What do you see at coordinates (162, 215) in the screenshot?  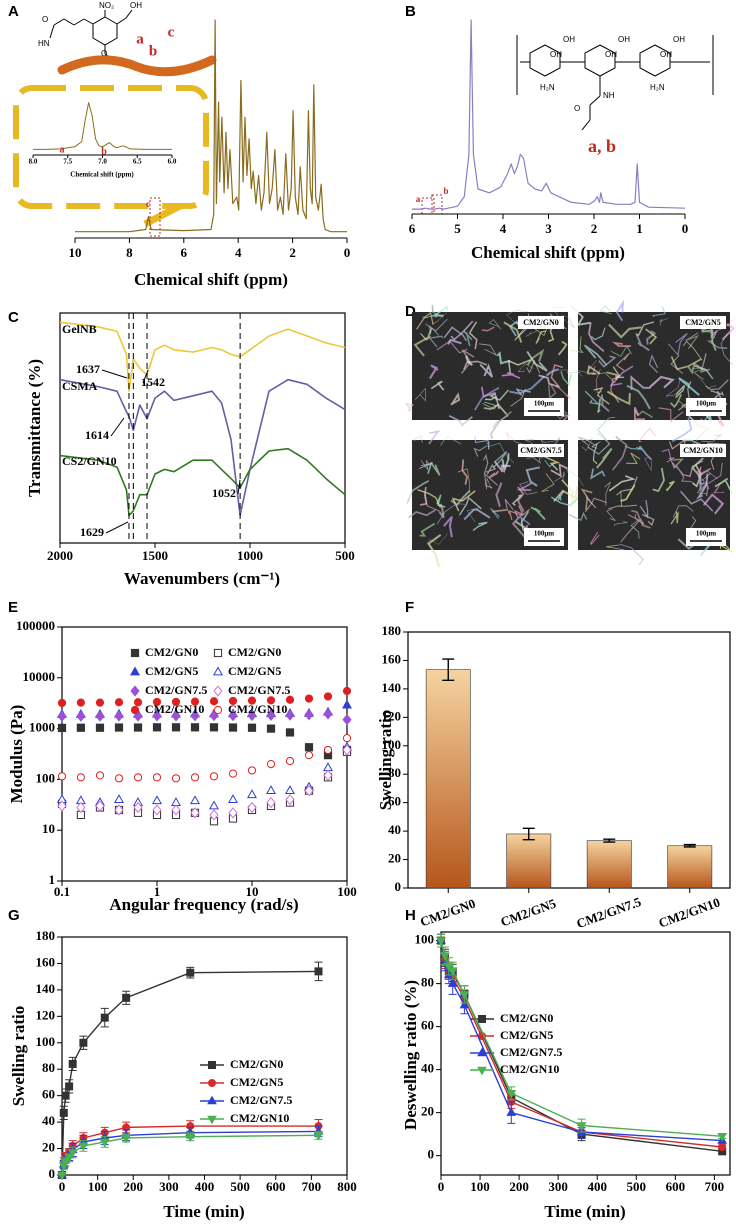 I see `inset-pointer` at bounding box center [162, 215].